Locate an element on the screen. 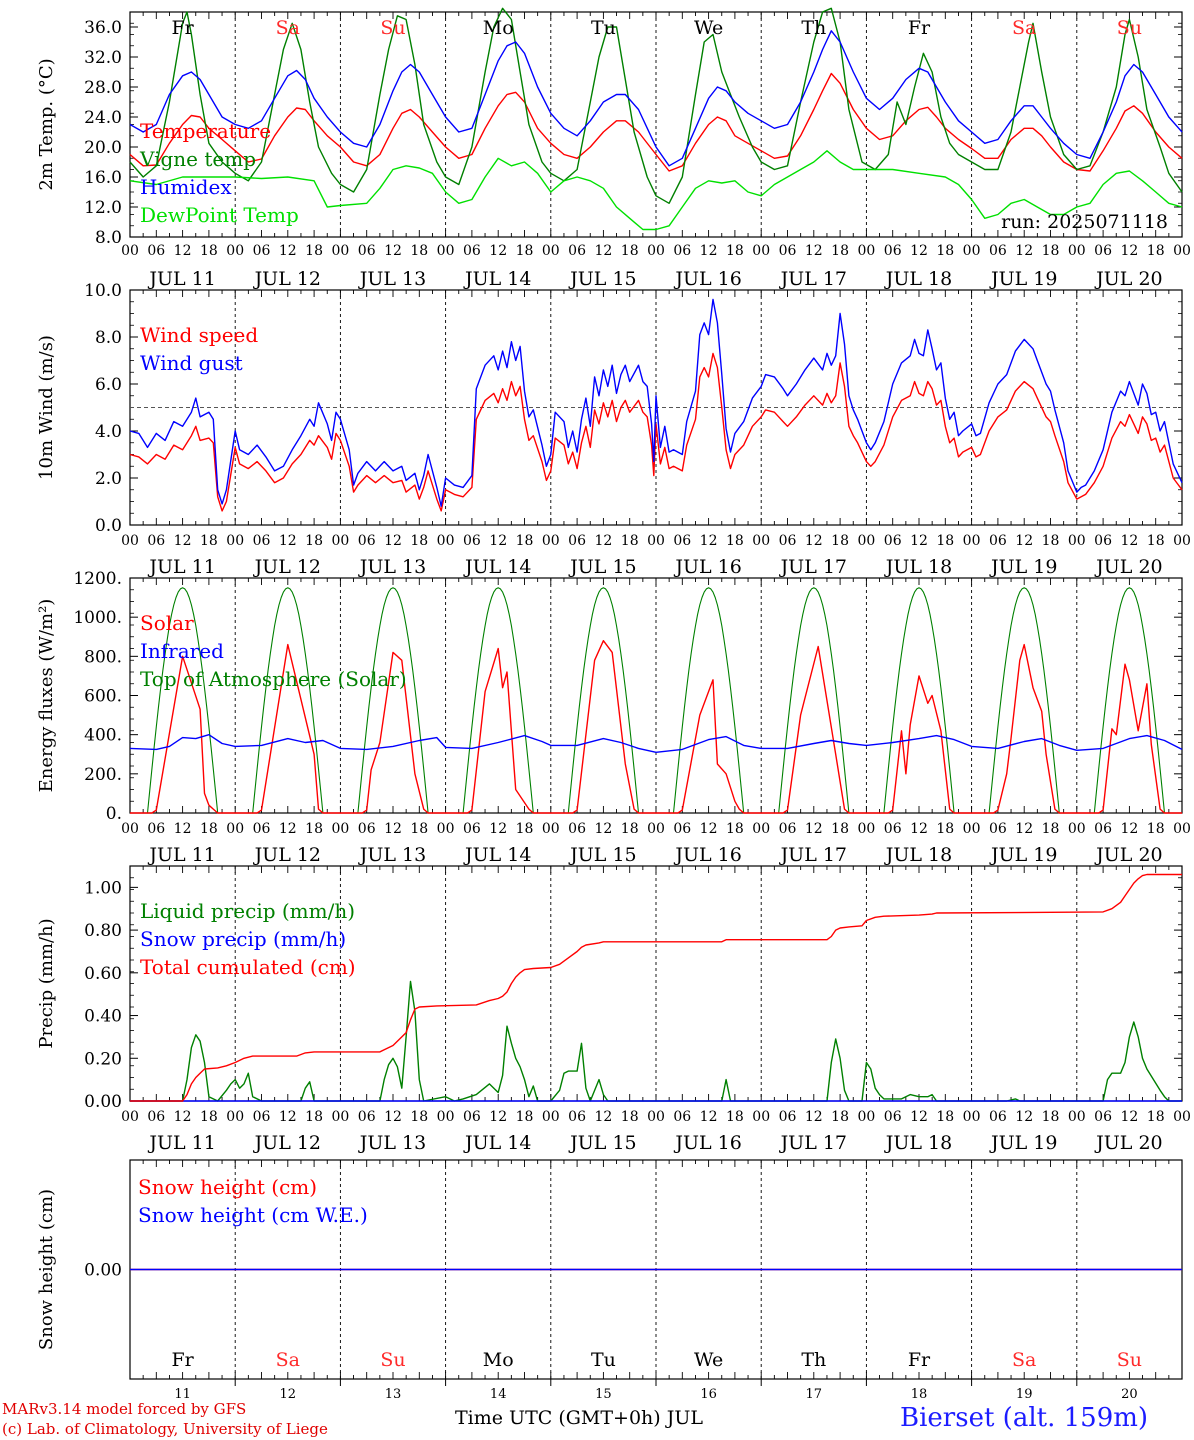  series-temperature is located at coordinates (656, 122).